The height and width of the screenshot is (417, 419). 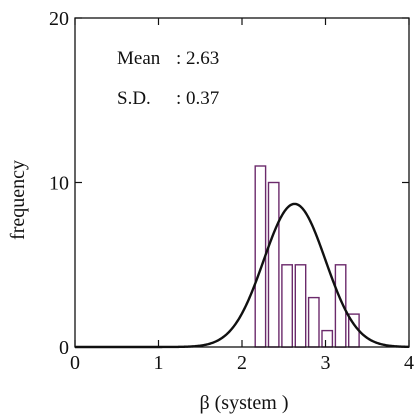 I want to click on x-tick-label-0: 0, so click(x=75, y=363).